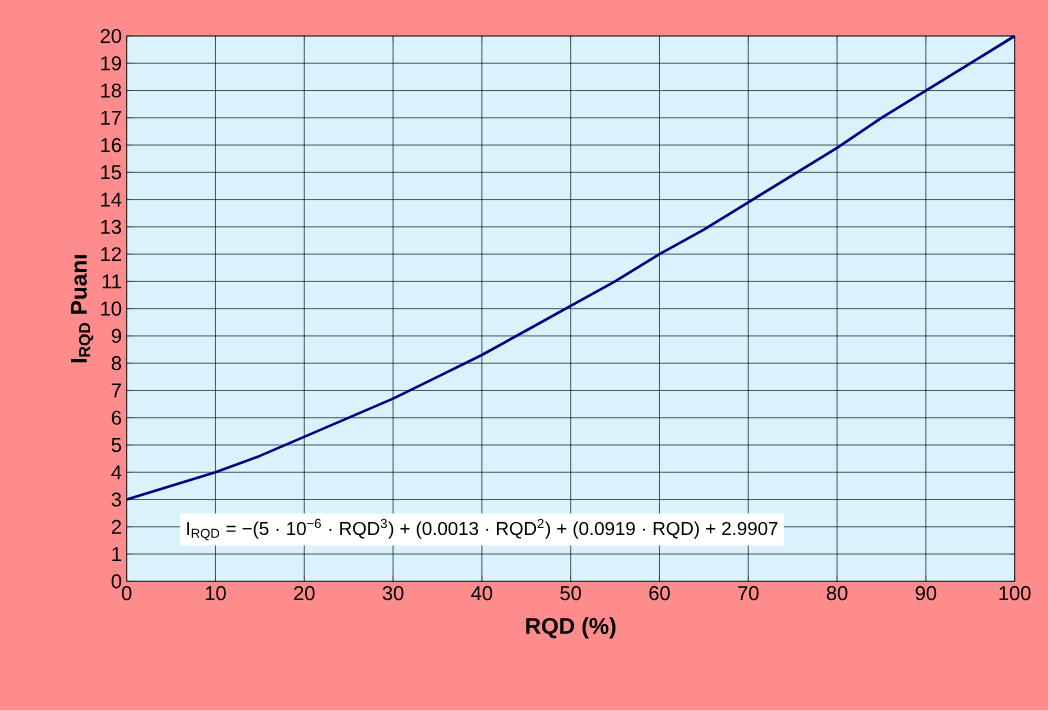 This screenshot has height=711, width=1048. What do you see at coordinates (837, 593) in the screenshot?
I see `x-tick-label: 80` at bounding box center [837, 593].